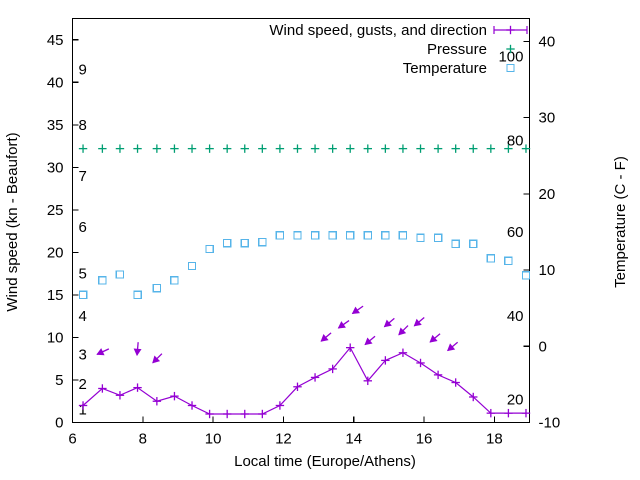  What do you see at coordinates (353, 439) in the screenshot?
I see `x-tick-label: 14` at bounding box center [353, 439].